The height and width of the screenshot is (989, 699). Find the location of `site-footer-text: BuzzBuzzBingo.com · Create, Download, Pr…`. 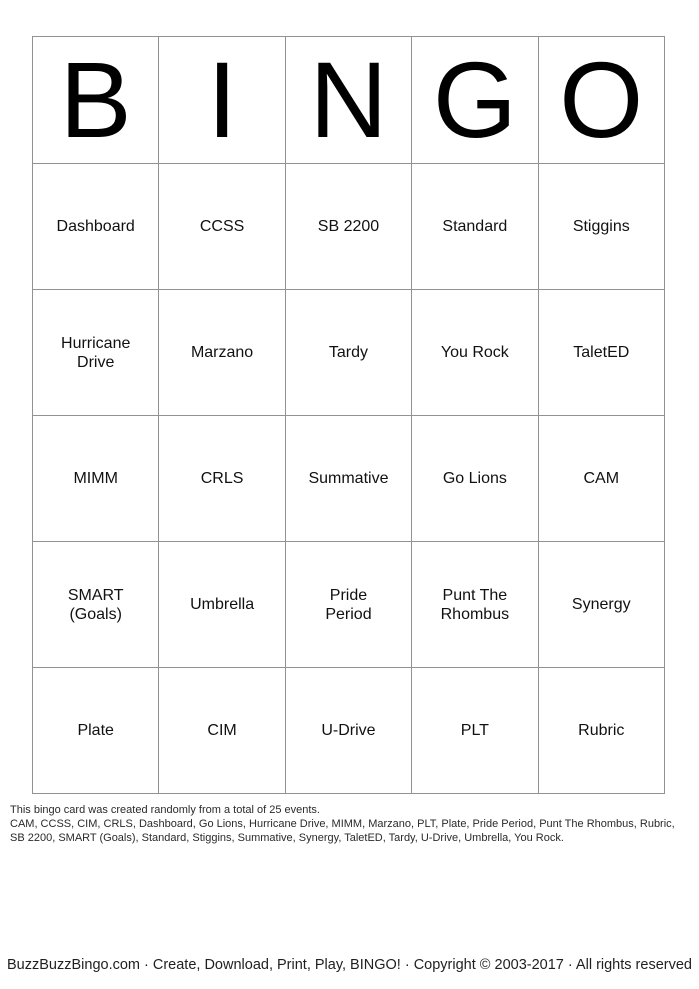

site-footer-text: BuzzBuzzBingo.com · Create, Download, Pr… is located at coordinates (349, 965).